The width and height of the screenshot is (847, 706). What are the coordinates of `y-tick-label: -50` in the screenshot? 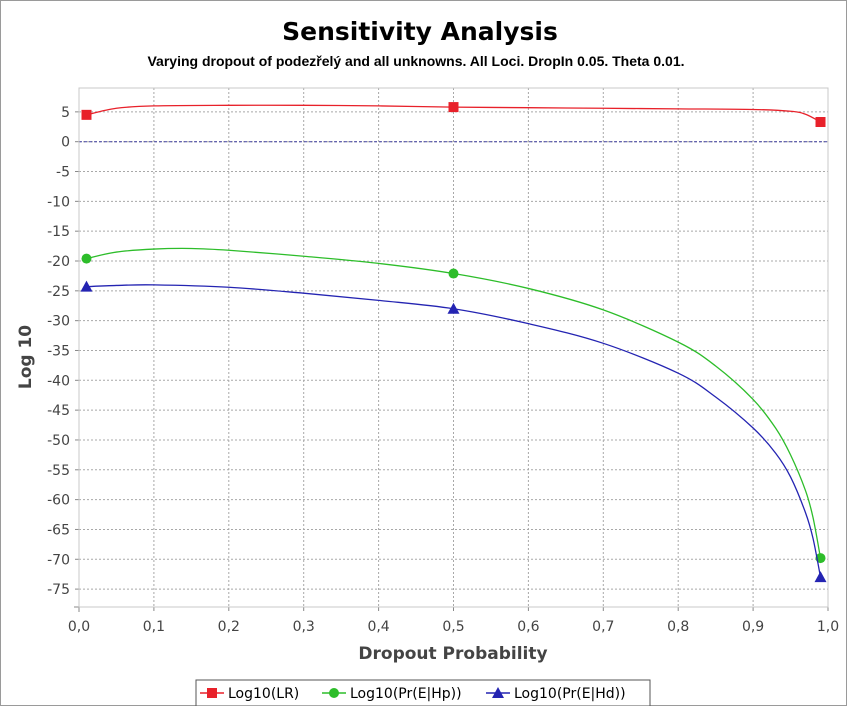 It's located at (58, 441).